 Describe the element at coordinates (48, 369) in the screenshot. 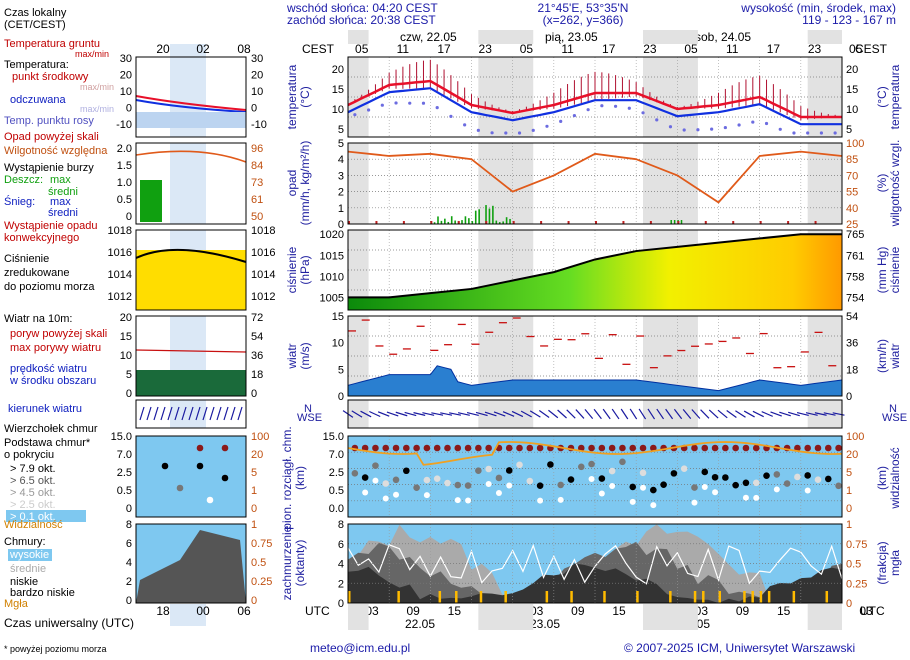

I see `legend-wind-speed: prędkość wiatru` at that location.